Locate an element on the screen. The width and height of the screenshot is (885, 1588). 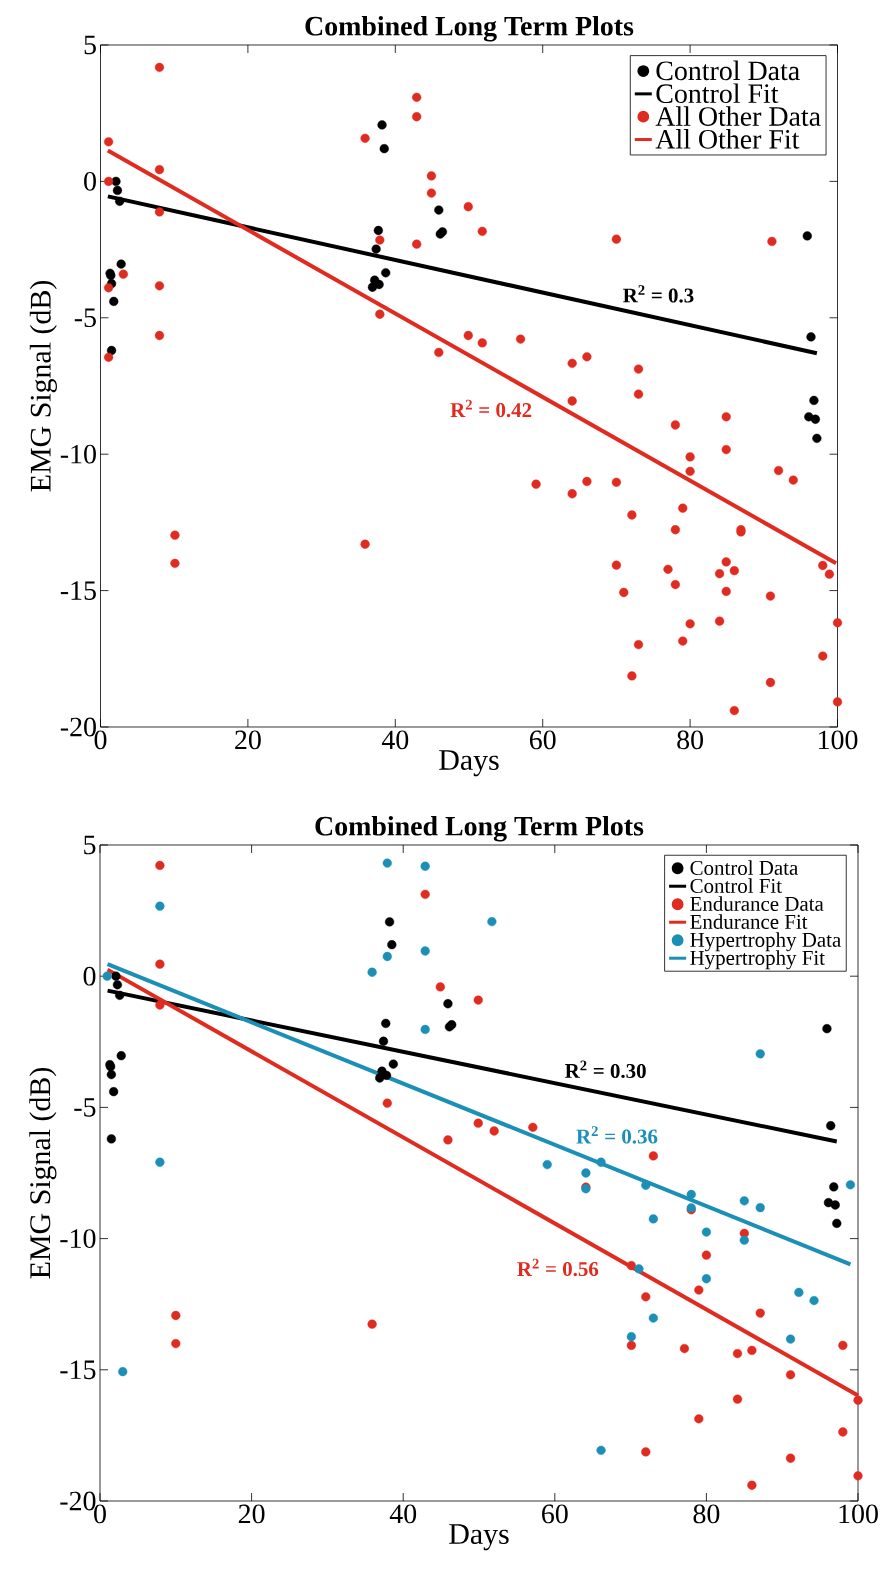
annotation: R$^{2}$ = 0.42 is located at coordinates (491, 408).